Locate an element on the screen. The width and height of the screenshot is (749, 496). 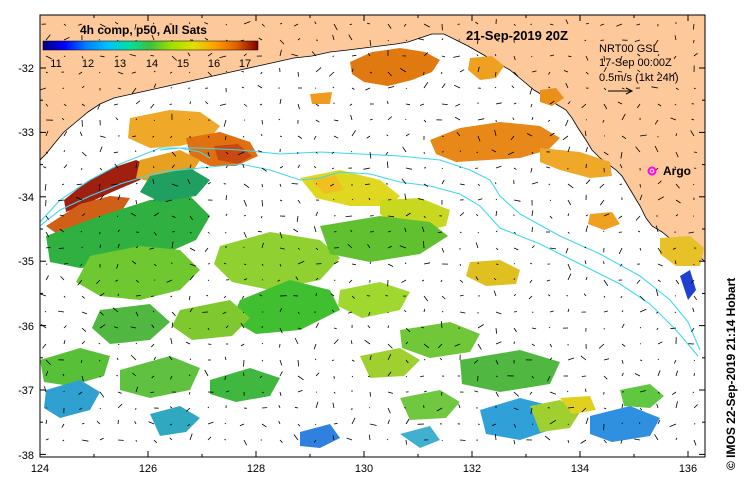
lon-label: 124 is located at coordinates (40, 469).